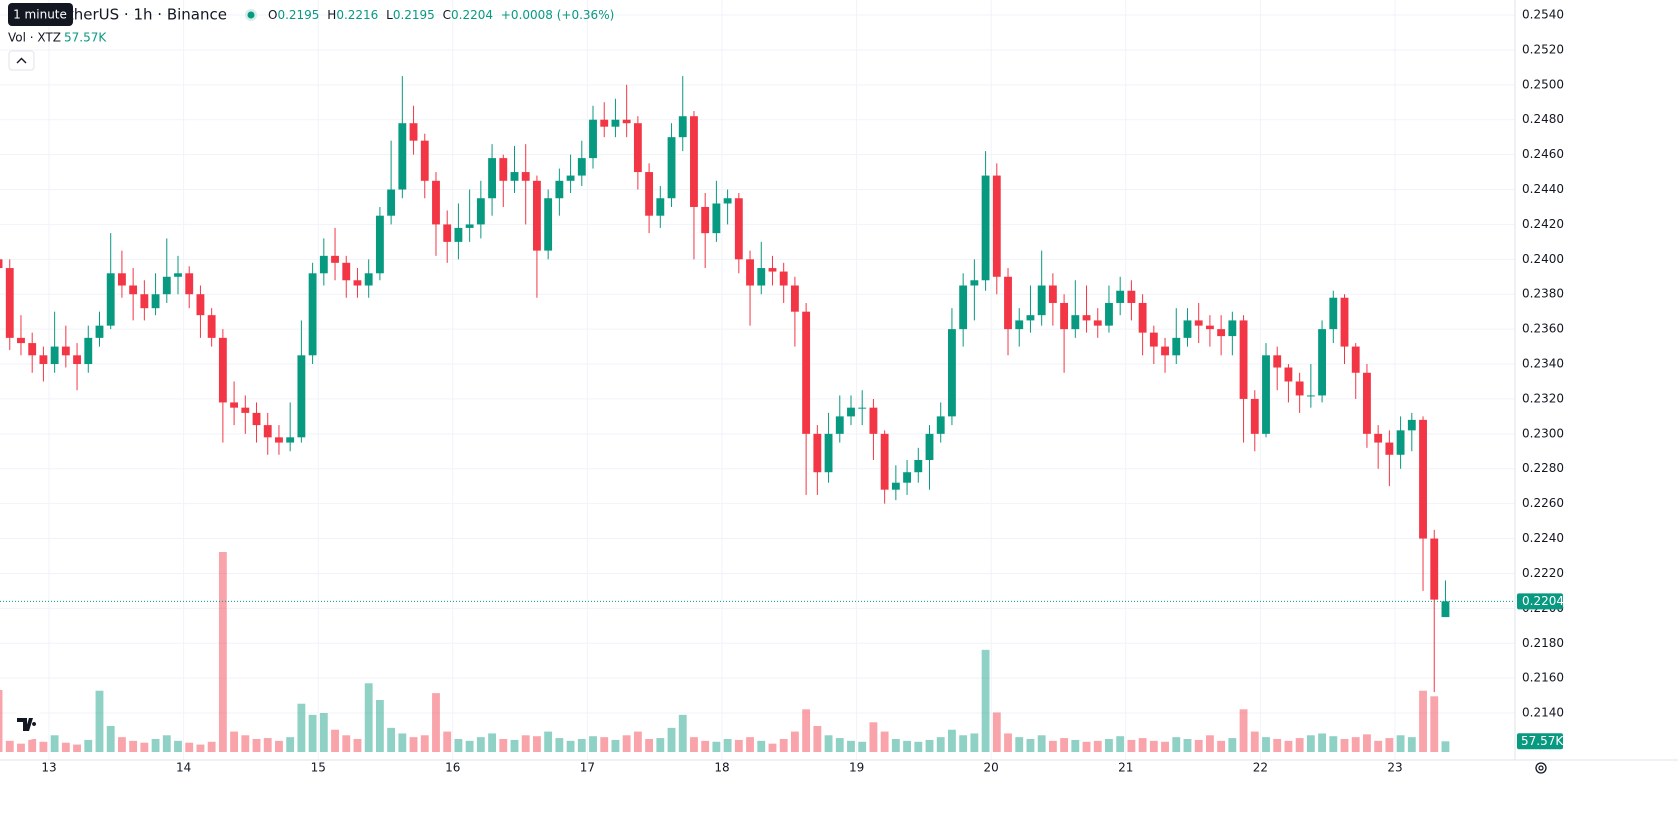 The width and height of the screenshot is (1678, 835). I want to click on y-tick-label: 0.2520, so click(1543, 49).